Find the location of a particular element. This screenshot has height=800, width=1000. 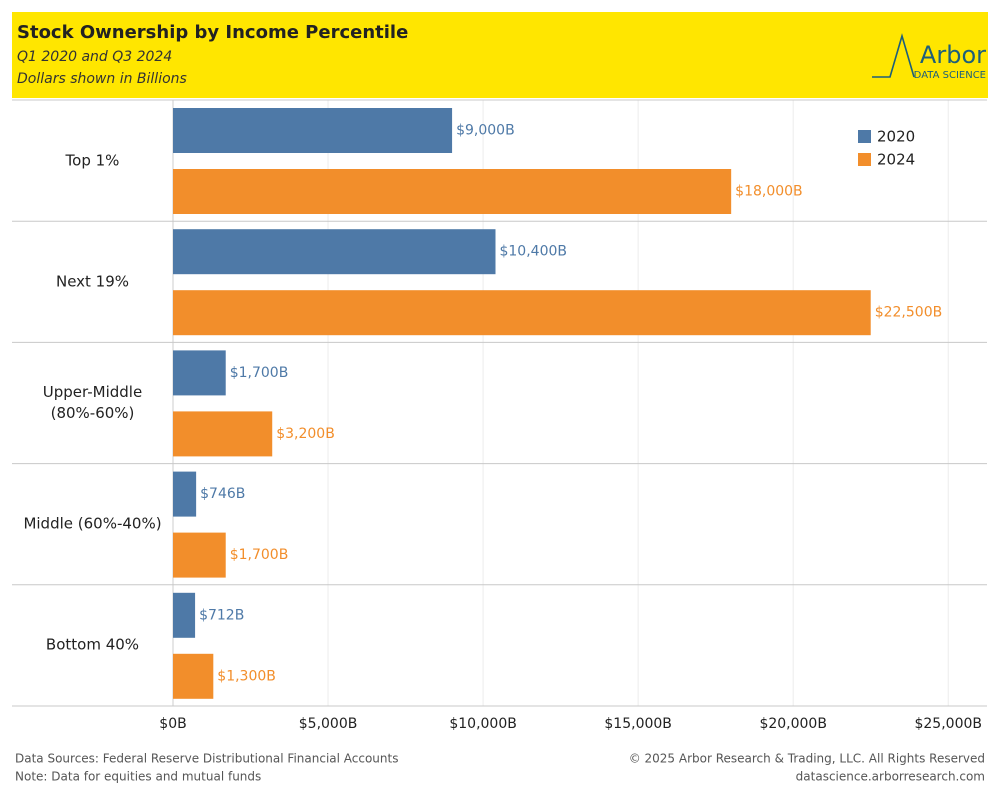

value-label: $22,500B is located at coordinates (909, 313).